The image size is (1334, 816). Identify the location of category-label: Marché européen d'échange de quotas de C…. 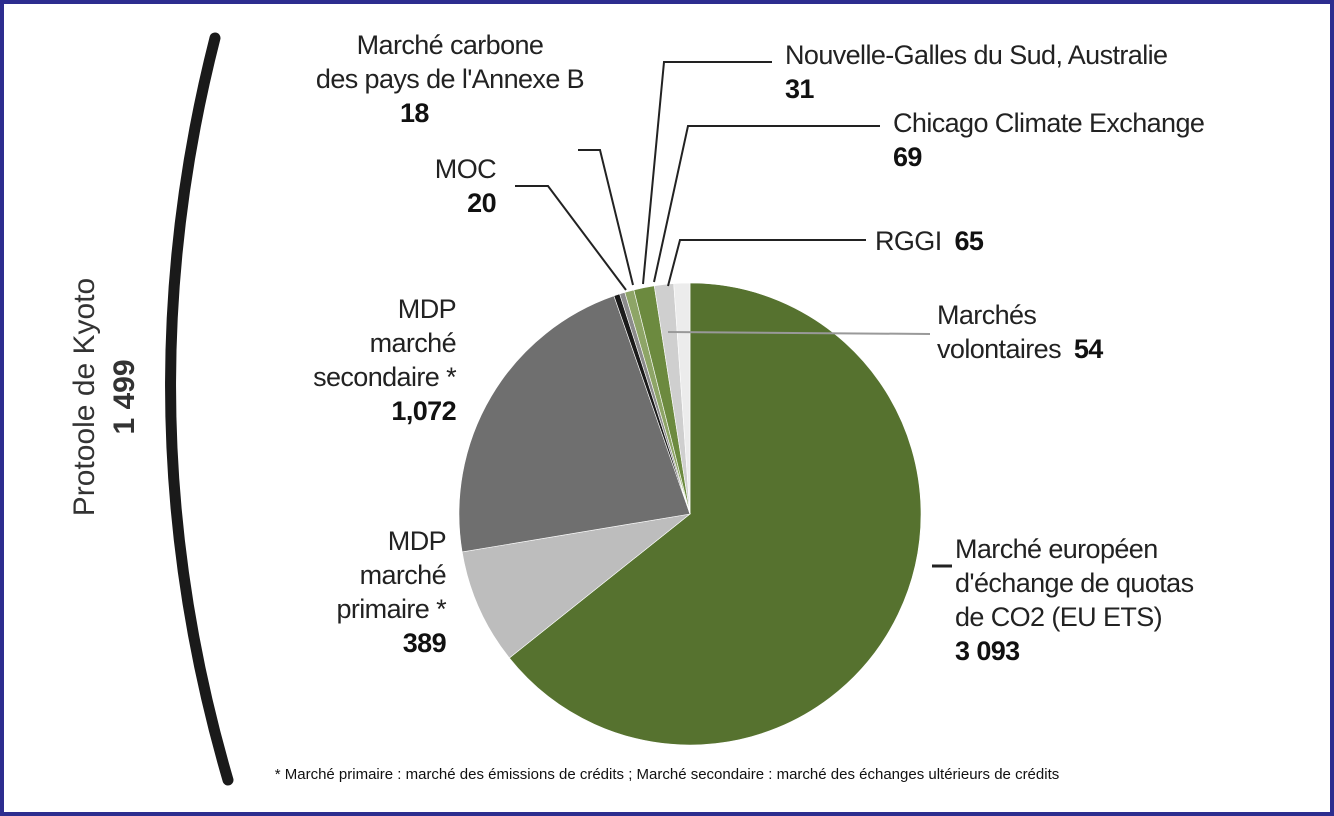
(1074, 583).